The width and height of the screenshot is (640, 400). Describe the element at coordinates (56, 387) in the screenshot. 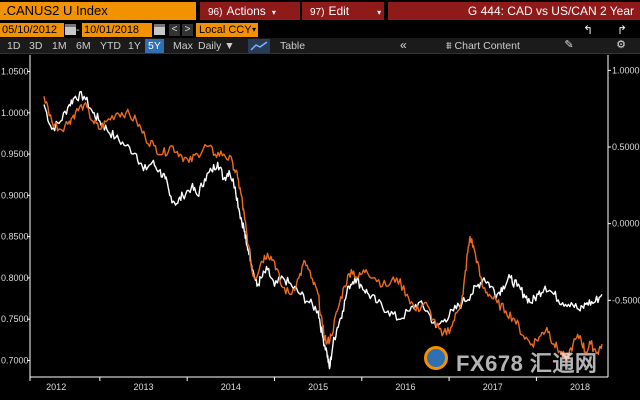

I see `x-tick-label: 2012` at that location.